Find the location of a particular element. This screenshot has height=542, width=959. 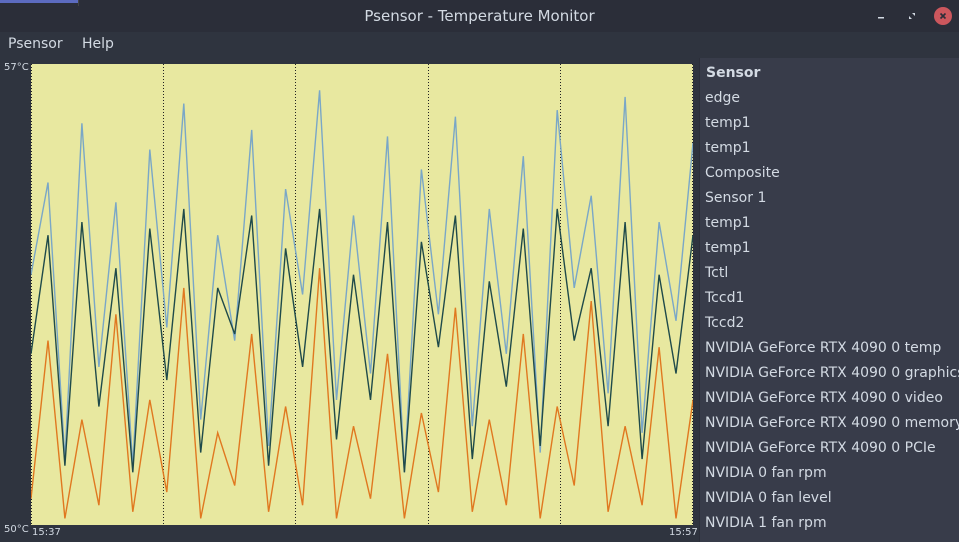

sensor-row: NVIDIA 0 fan level is located at coordinates (768, 498).